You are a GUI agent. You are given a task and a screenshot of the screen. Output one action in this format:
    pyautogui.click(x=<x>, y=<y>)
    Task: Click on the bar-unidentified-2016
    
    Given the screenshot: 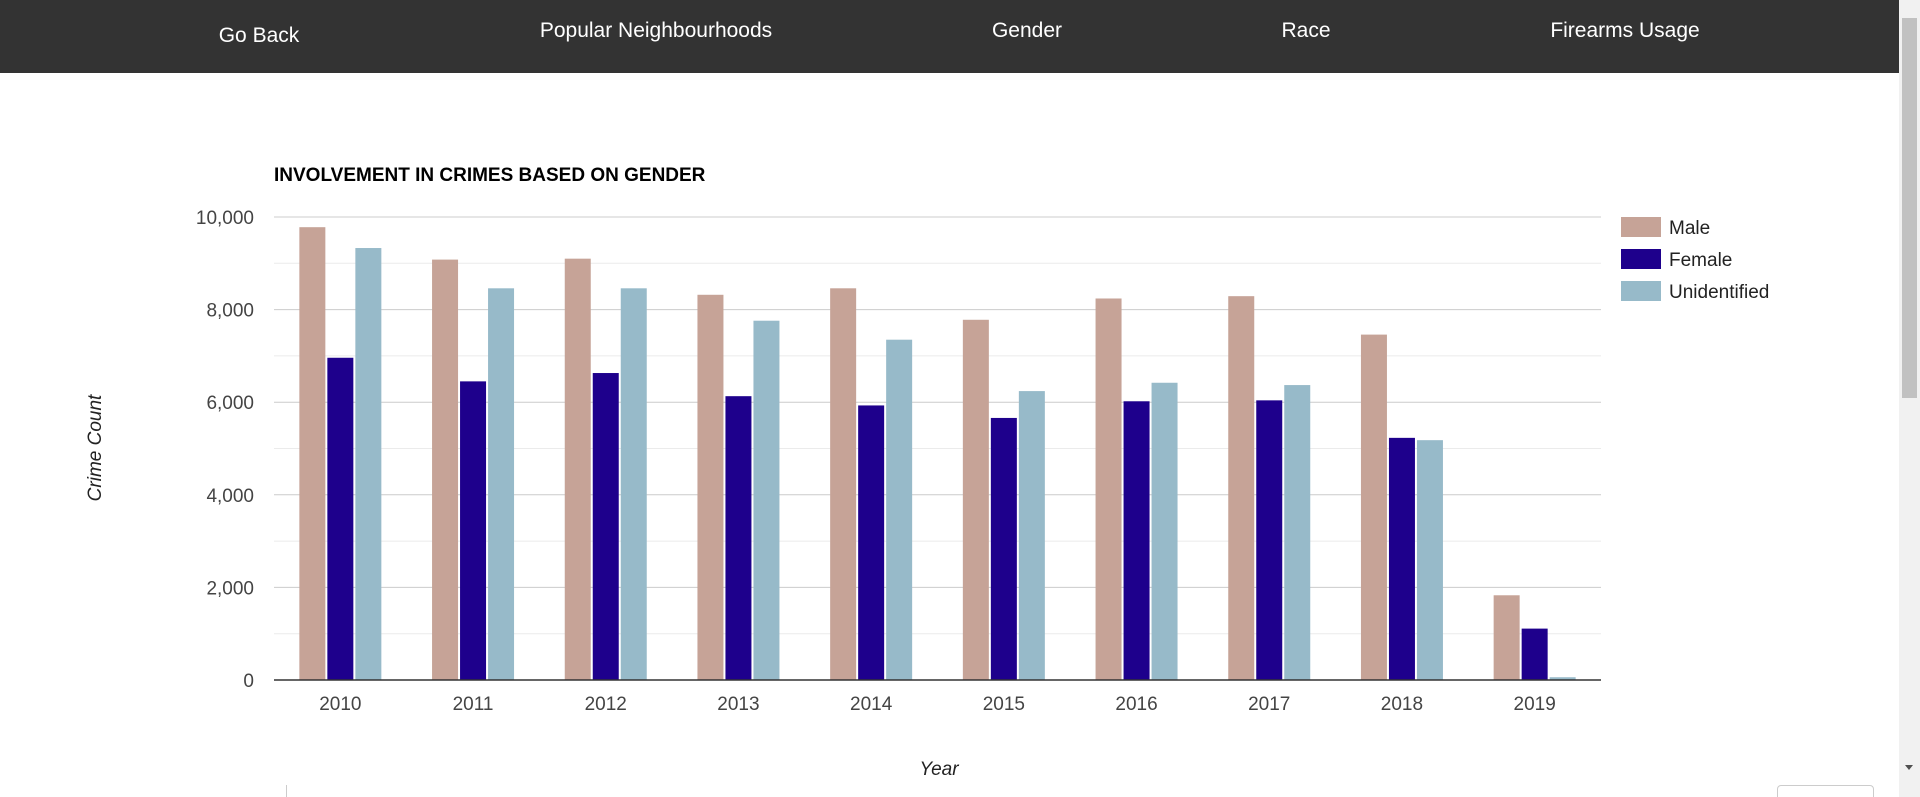 What is the action you would take?
    pyautogui.click(x=1164, y=531)
    